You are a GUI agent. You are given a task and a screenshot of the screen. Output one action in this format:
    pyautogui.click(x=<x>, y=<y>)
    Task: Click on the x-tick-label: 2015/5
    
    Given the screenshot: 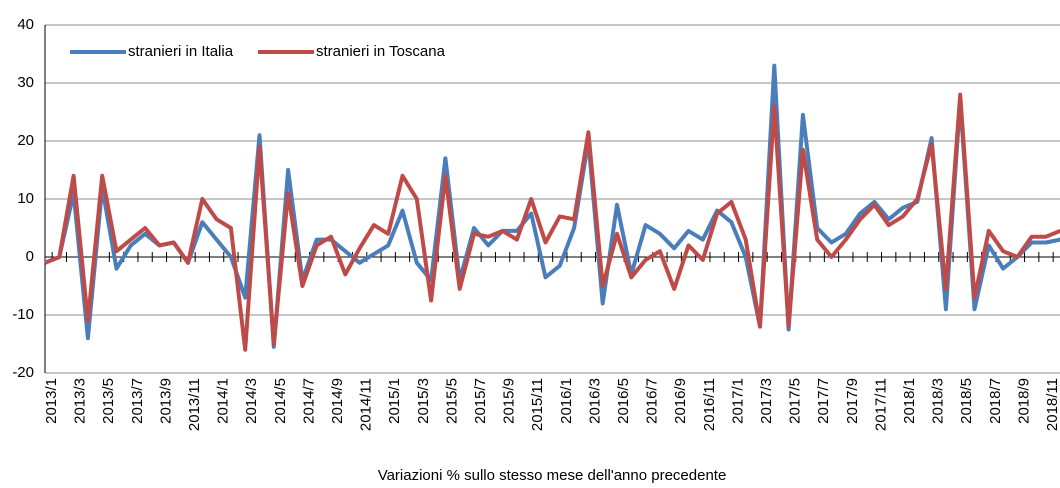 What is the action you would take?
    pyautogui.click(x=451, y=401)
    